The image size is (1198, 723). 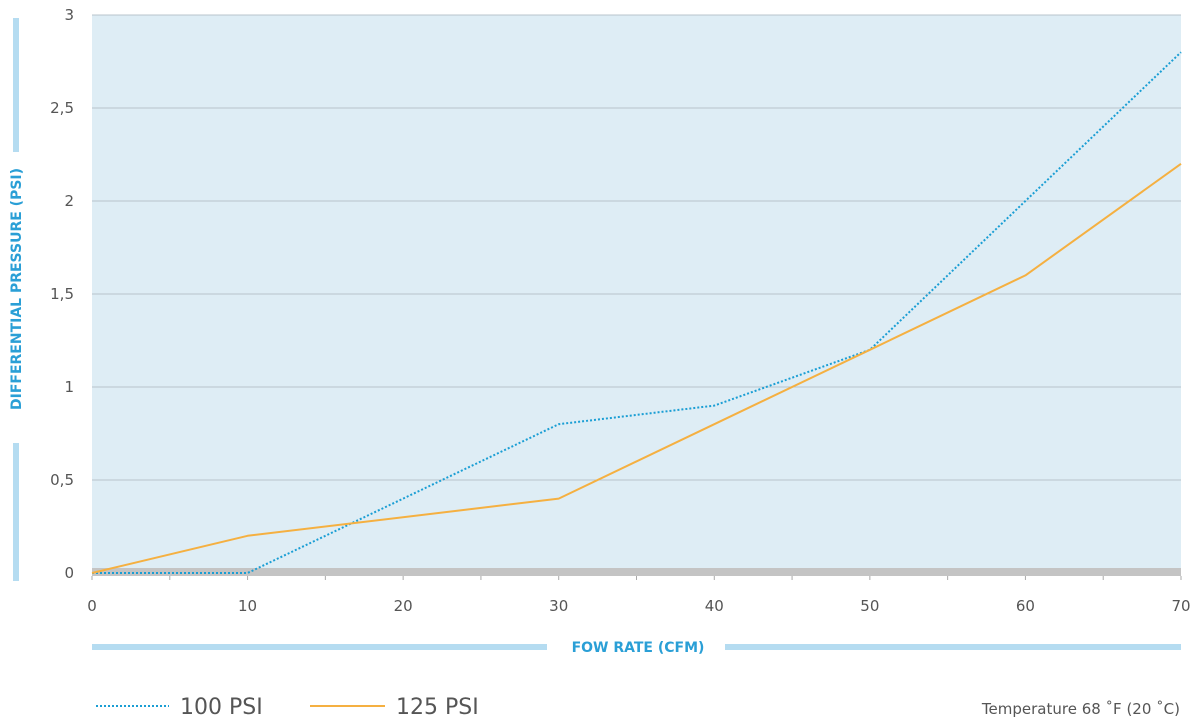 What do you see at coordinates (69, 573) in the screenshot?
I see `y-tick-label-0: 0` at bounding box center [69, 573].